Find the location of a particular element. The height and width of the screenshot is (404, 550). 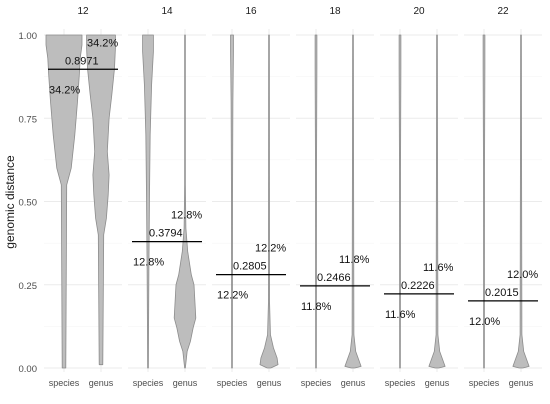

y-tick-label: 0.50 is located at coordinates (28, 203).